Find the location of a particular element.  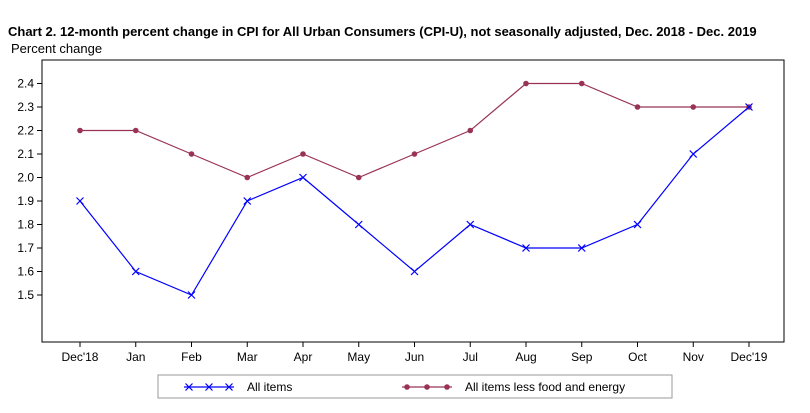

x-tick-label: Jul is located at coordinates (470, 357).